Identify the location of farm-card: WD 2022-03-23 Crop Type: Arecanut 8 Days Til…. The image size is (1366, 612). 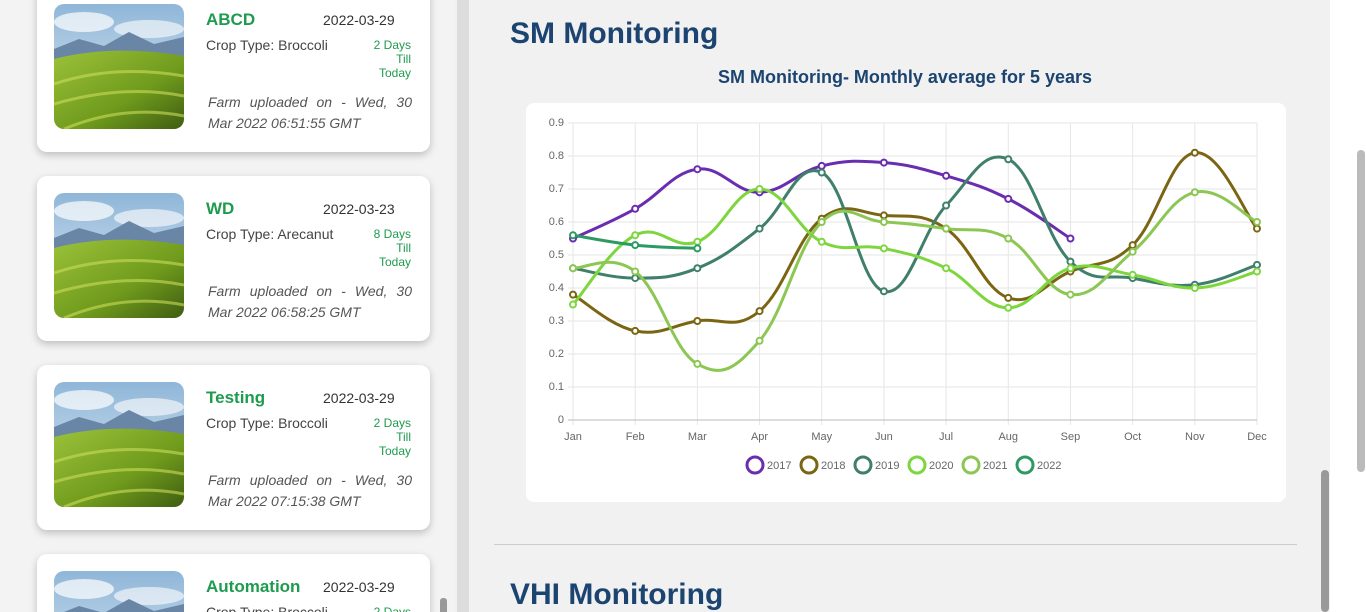
(233, 258).